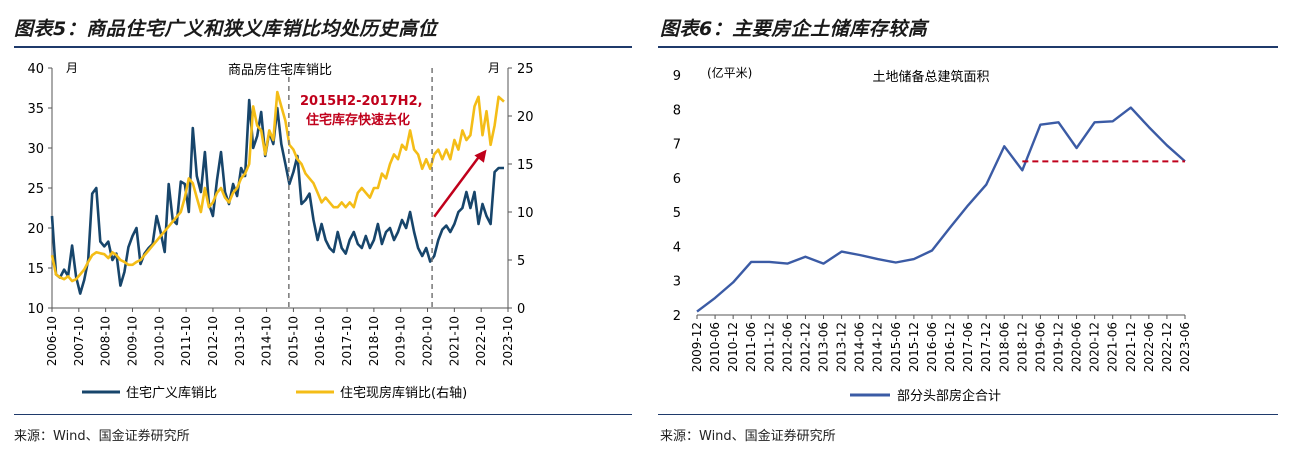  Describe the element at coordinates (35, 269) in the screenshot. I see `left-y-tick-label: 15` at that location.